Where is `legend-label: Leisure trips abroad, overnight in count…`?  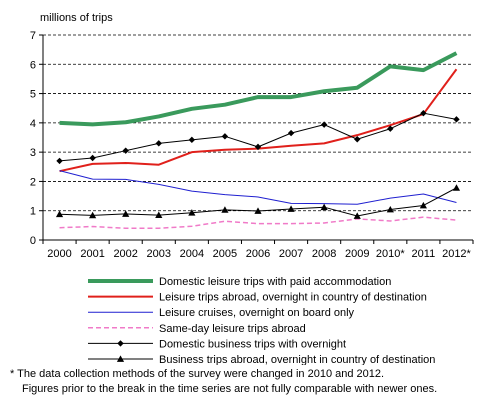
legend-label: Leisure trips abroad, overnight in count… is located at coordinates (293, 298).